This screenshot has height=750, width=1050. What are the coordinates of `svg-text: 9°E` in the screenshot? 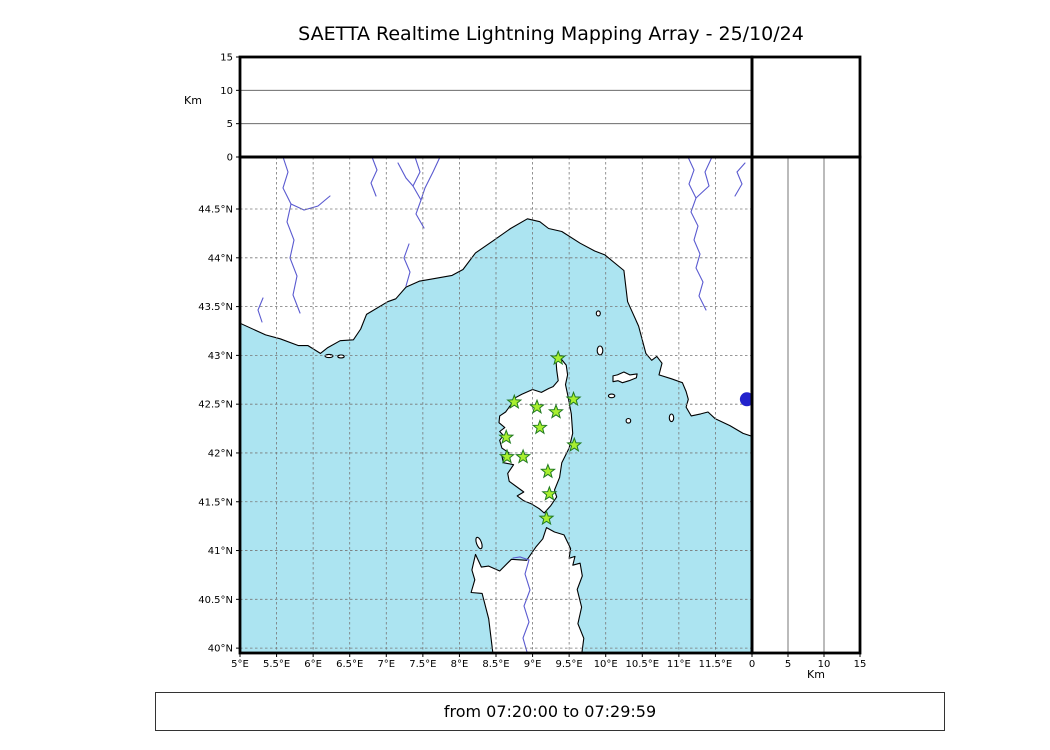 It's located at (533, 664).